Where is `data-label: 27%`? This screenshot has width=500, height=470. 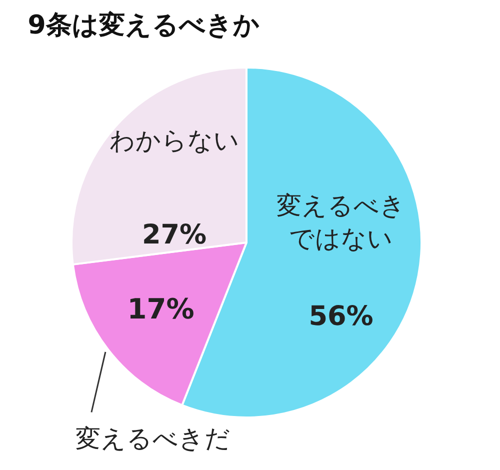
data-label: 27% is located at coordinates (174, 234).